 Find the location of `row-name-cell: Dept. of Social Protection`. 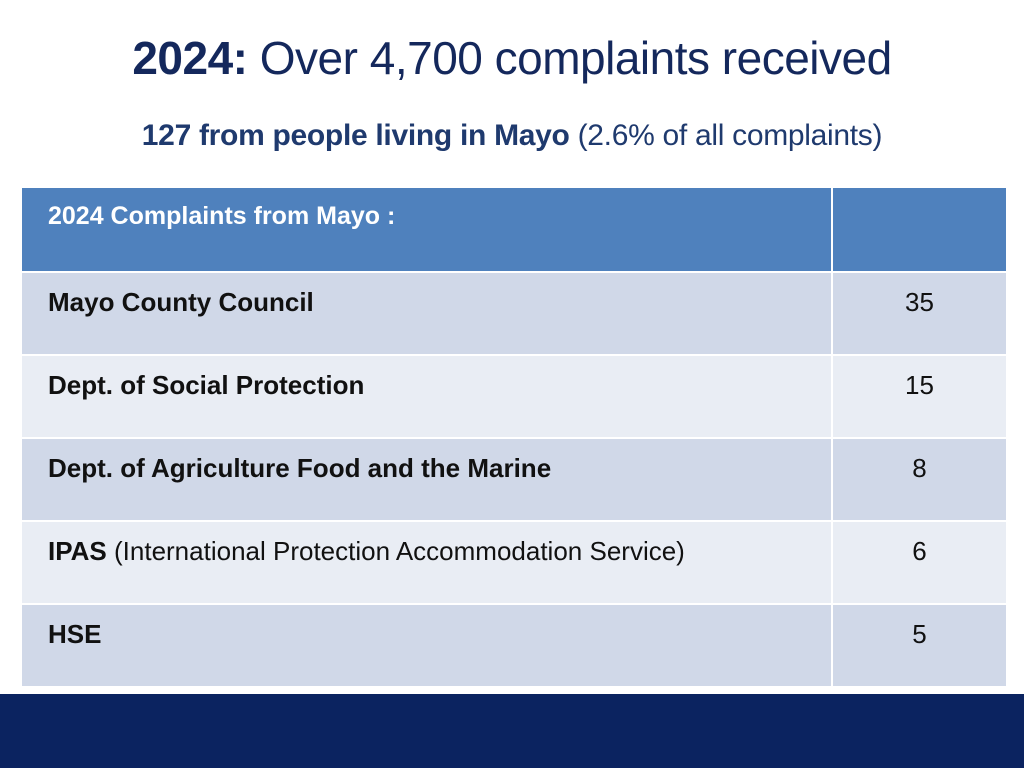

row-name-cell: Dept. of Social Protection is located at coordinates (427, 396).